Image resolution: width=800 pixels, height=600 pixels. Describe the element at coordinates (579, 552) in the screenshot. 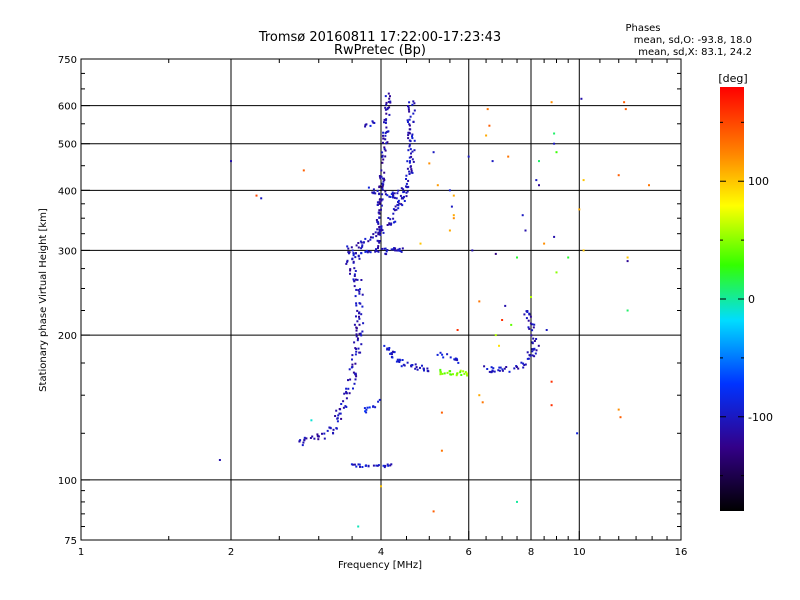

I see `x-tick-label: 10` at that location.